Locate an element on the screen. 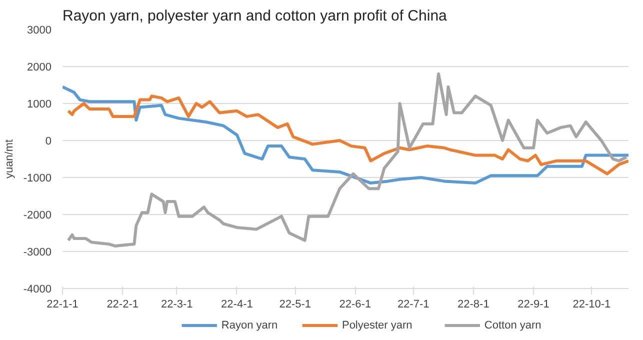 Image resolution: width=643 pixels, height=340 pixels. legend-label: Rayon yarn is located at coordinates (249, 326).